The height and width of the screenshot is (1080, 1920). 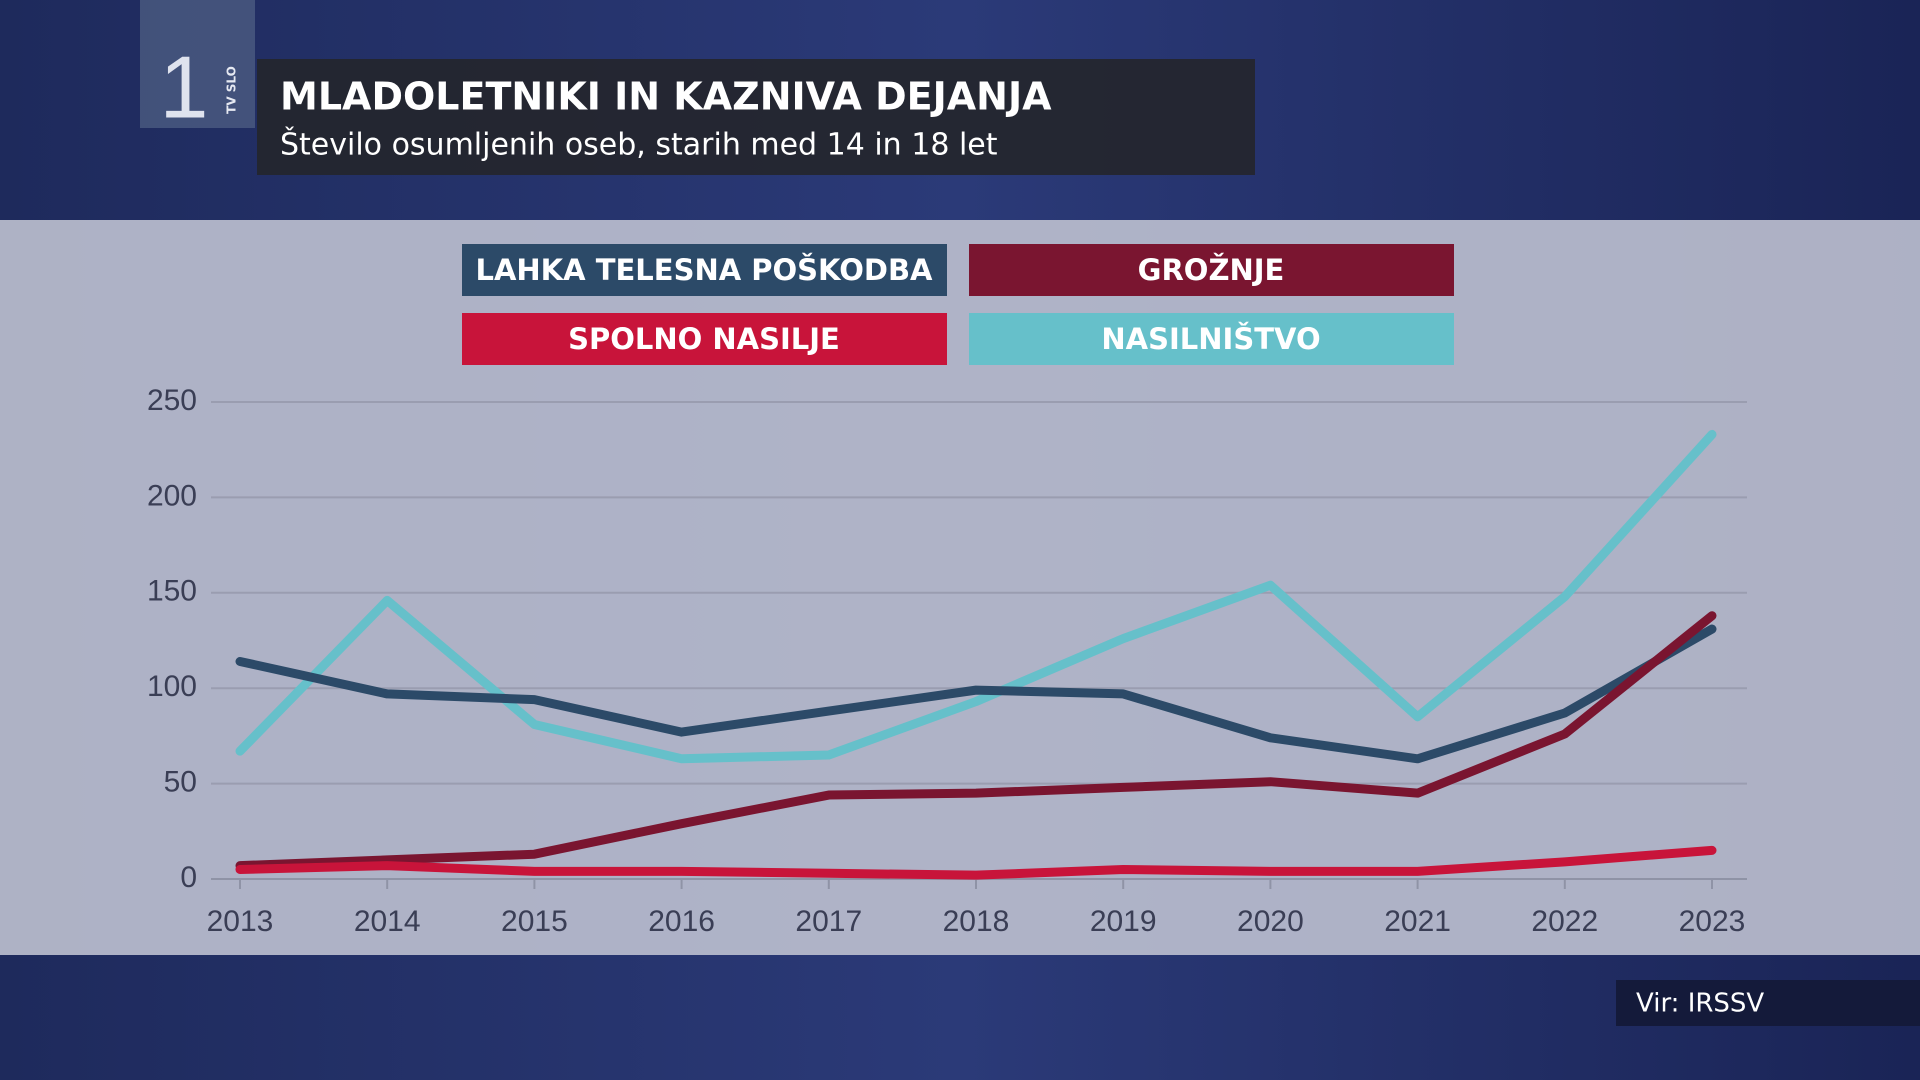 I want to click on y-tick-label: 100, so click(x=172, y=686).